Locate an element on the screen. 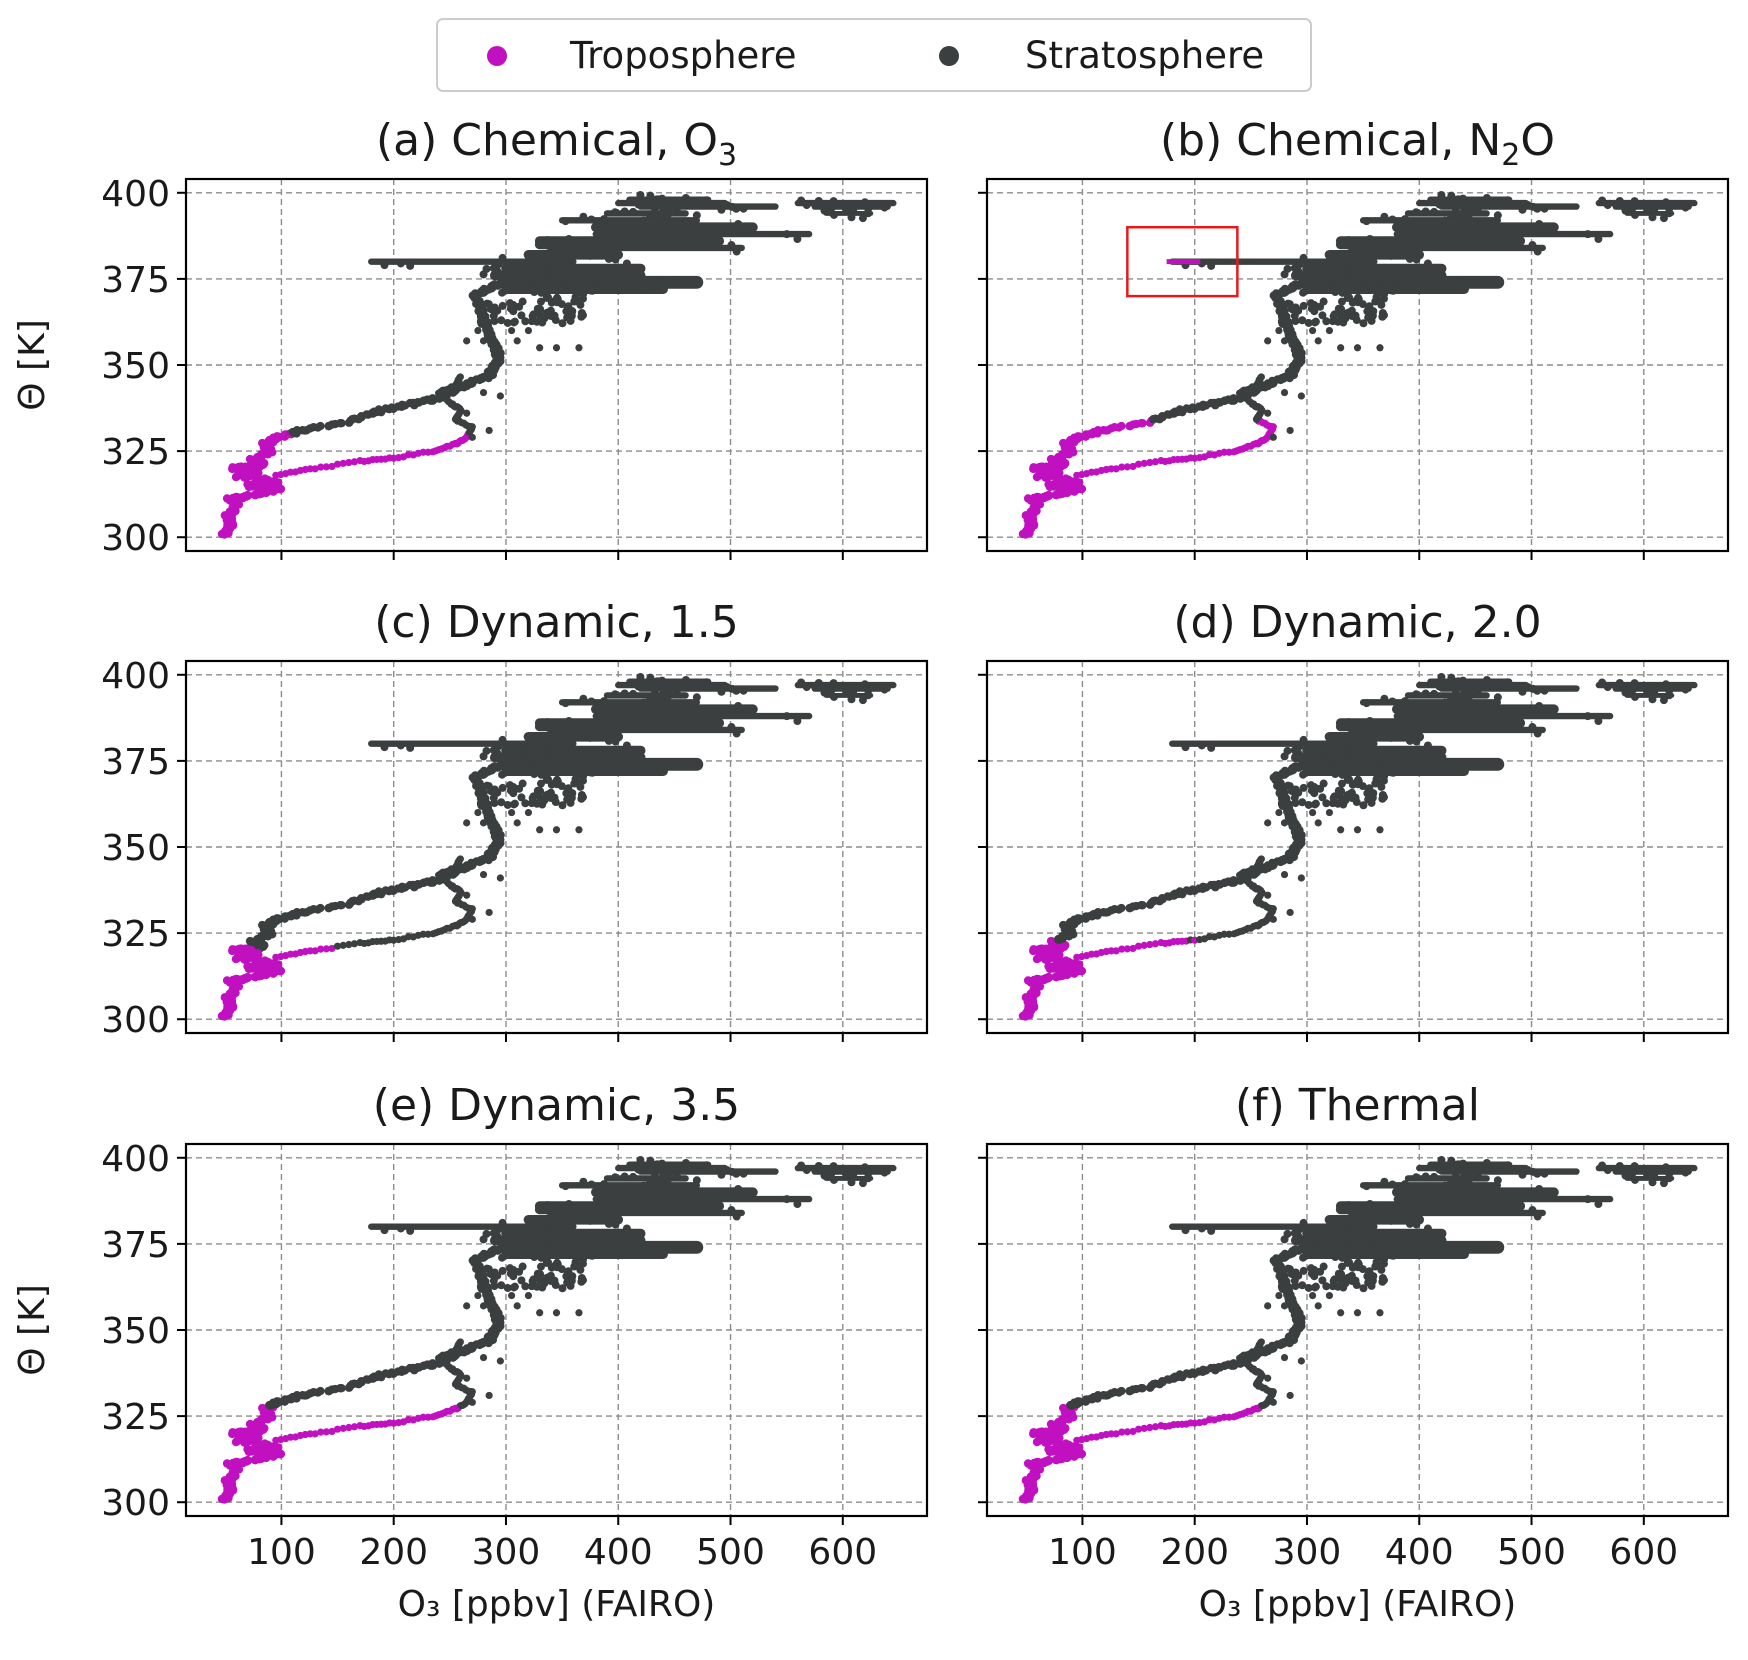 The image size is (1748, 1660). panel-d: (d) Dynamic, 2.0 is located at coordinates (1354, 819).